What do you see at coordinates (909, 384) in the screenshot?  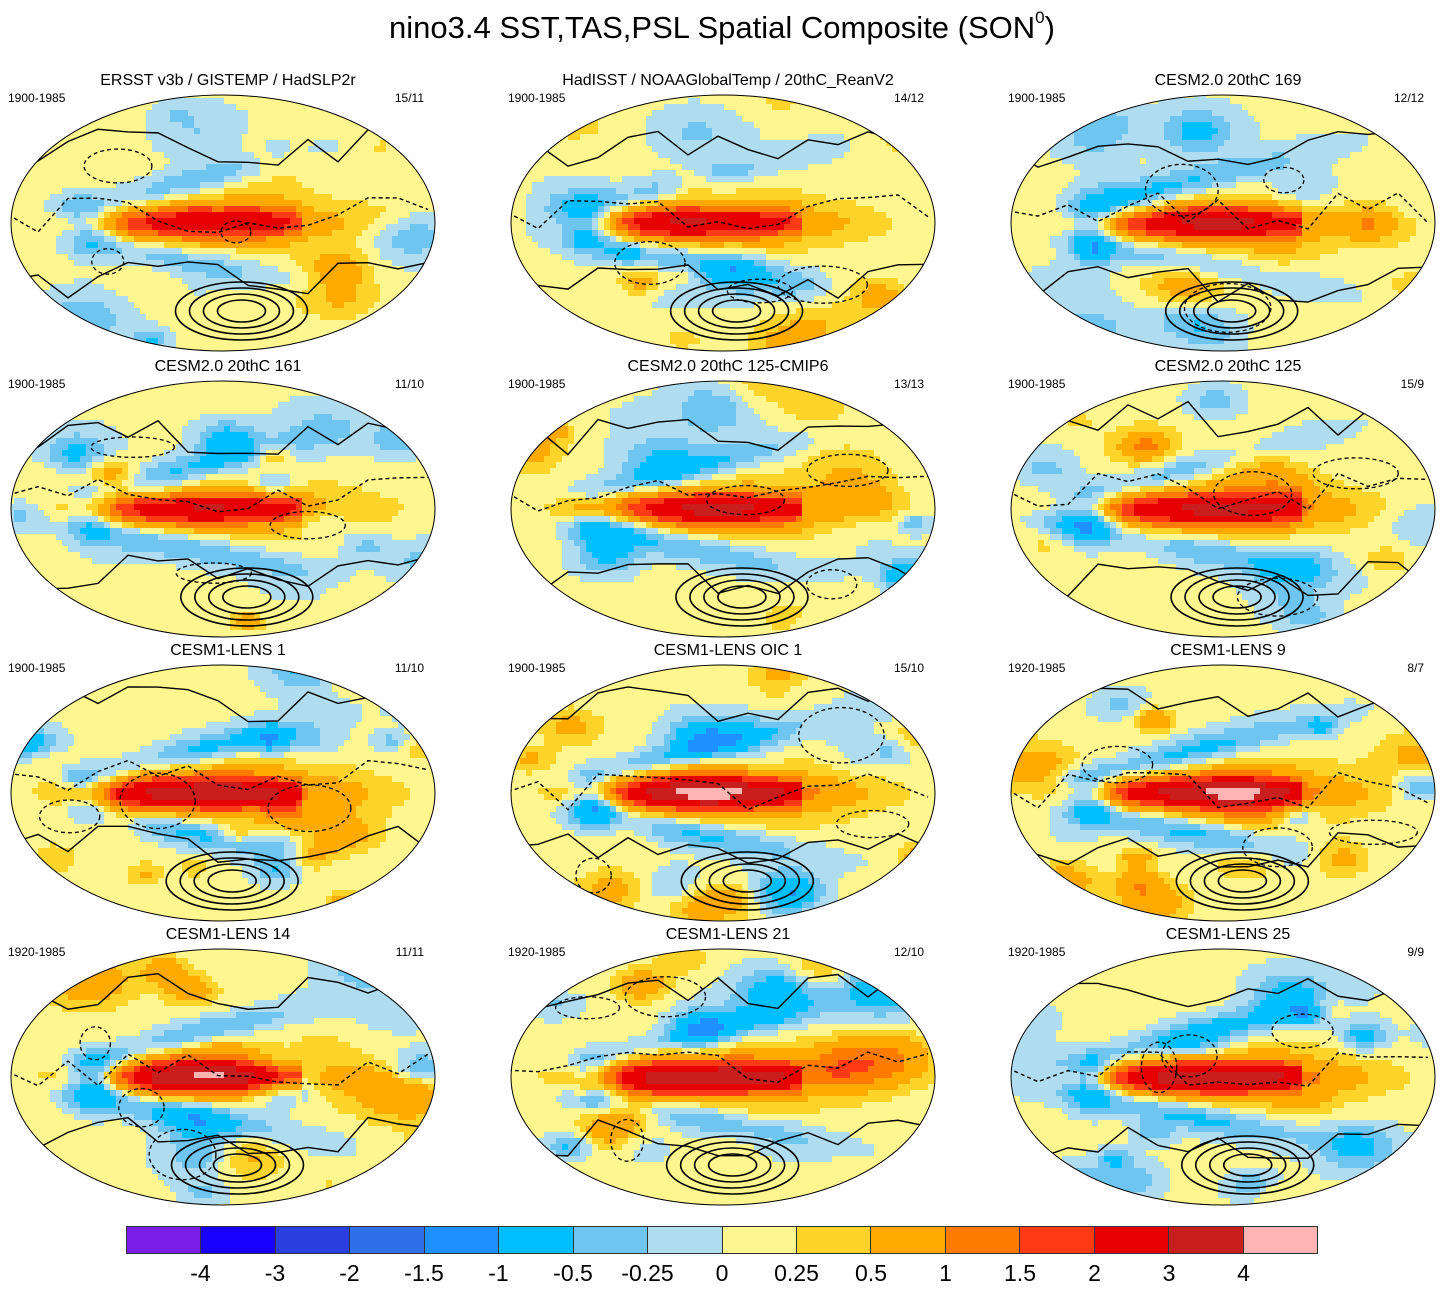 I see `panel-event-count: 13/13` at bounding box center [909, 384].